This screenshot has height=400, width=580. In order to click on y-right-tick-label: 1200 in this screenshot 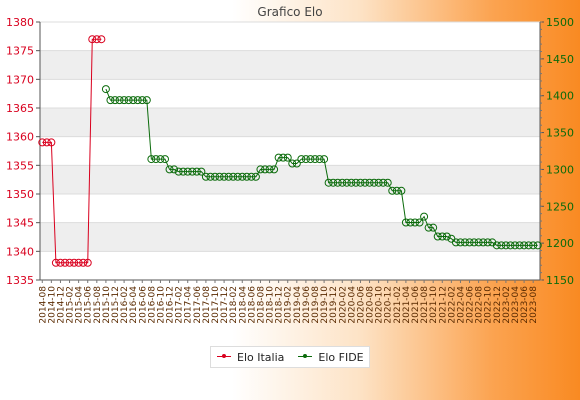, I will do `click(560, 243)`.